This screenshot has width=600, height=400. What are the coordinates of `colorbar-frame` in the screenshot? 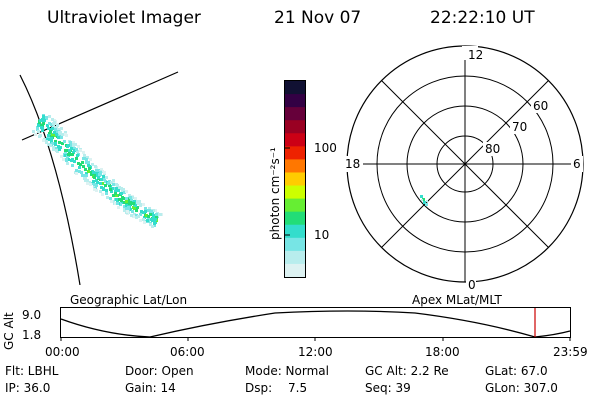 It's located at (295, 179).